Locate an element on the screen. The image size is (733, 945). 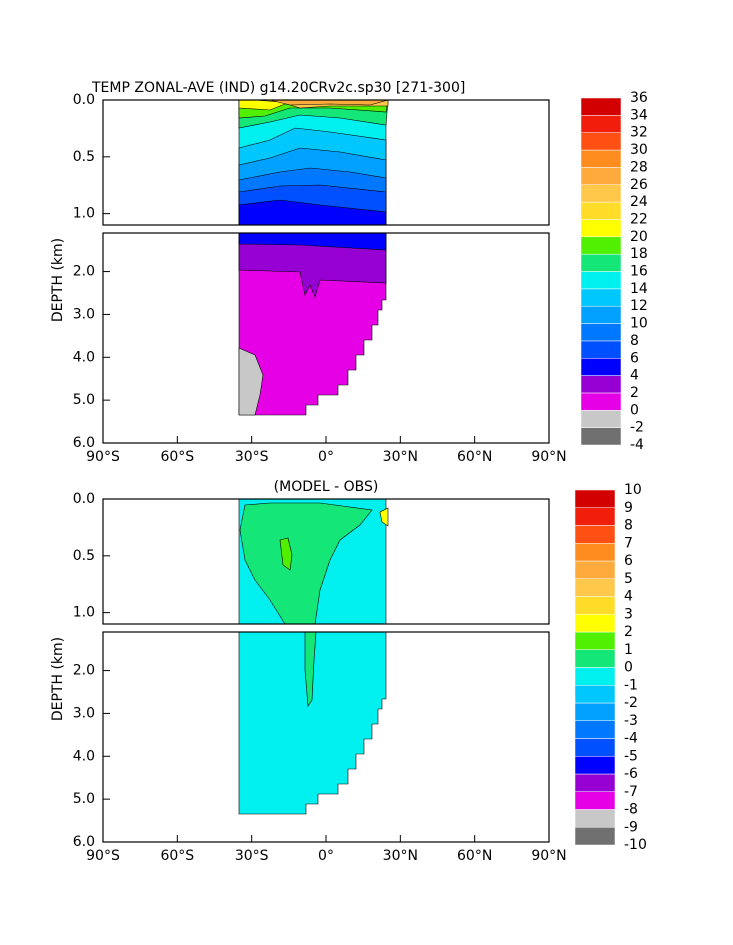
colorbar-label: 12 is located at coordinates (639, 306).